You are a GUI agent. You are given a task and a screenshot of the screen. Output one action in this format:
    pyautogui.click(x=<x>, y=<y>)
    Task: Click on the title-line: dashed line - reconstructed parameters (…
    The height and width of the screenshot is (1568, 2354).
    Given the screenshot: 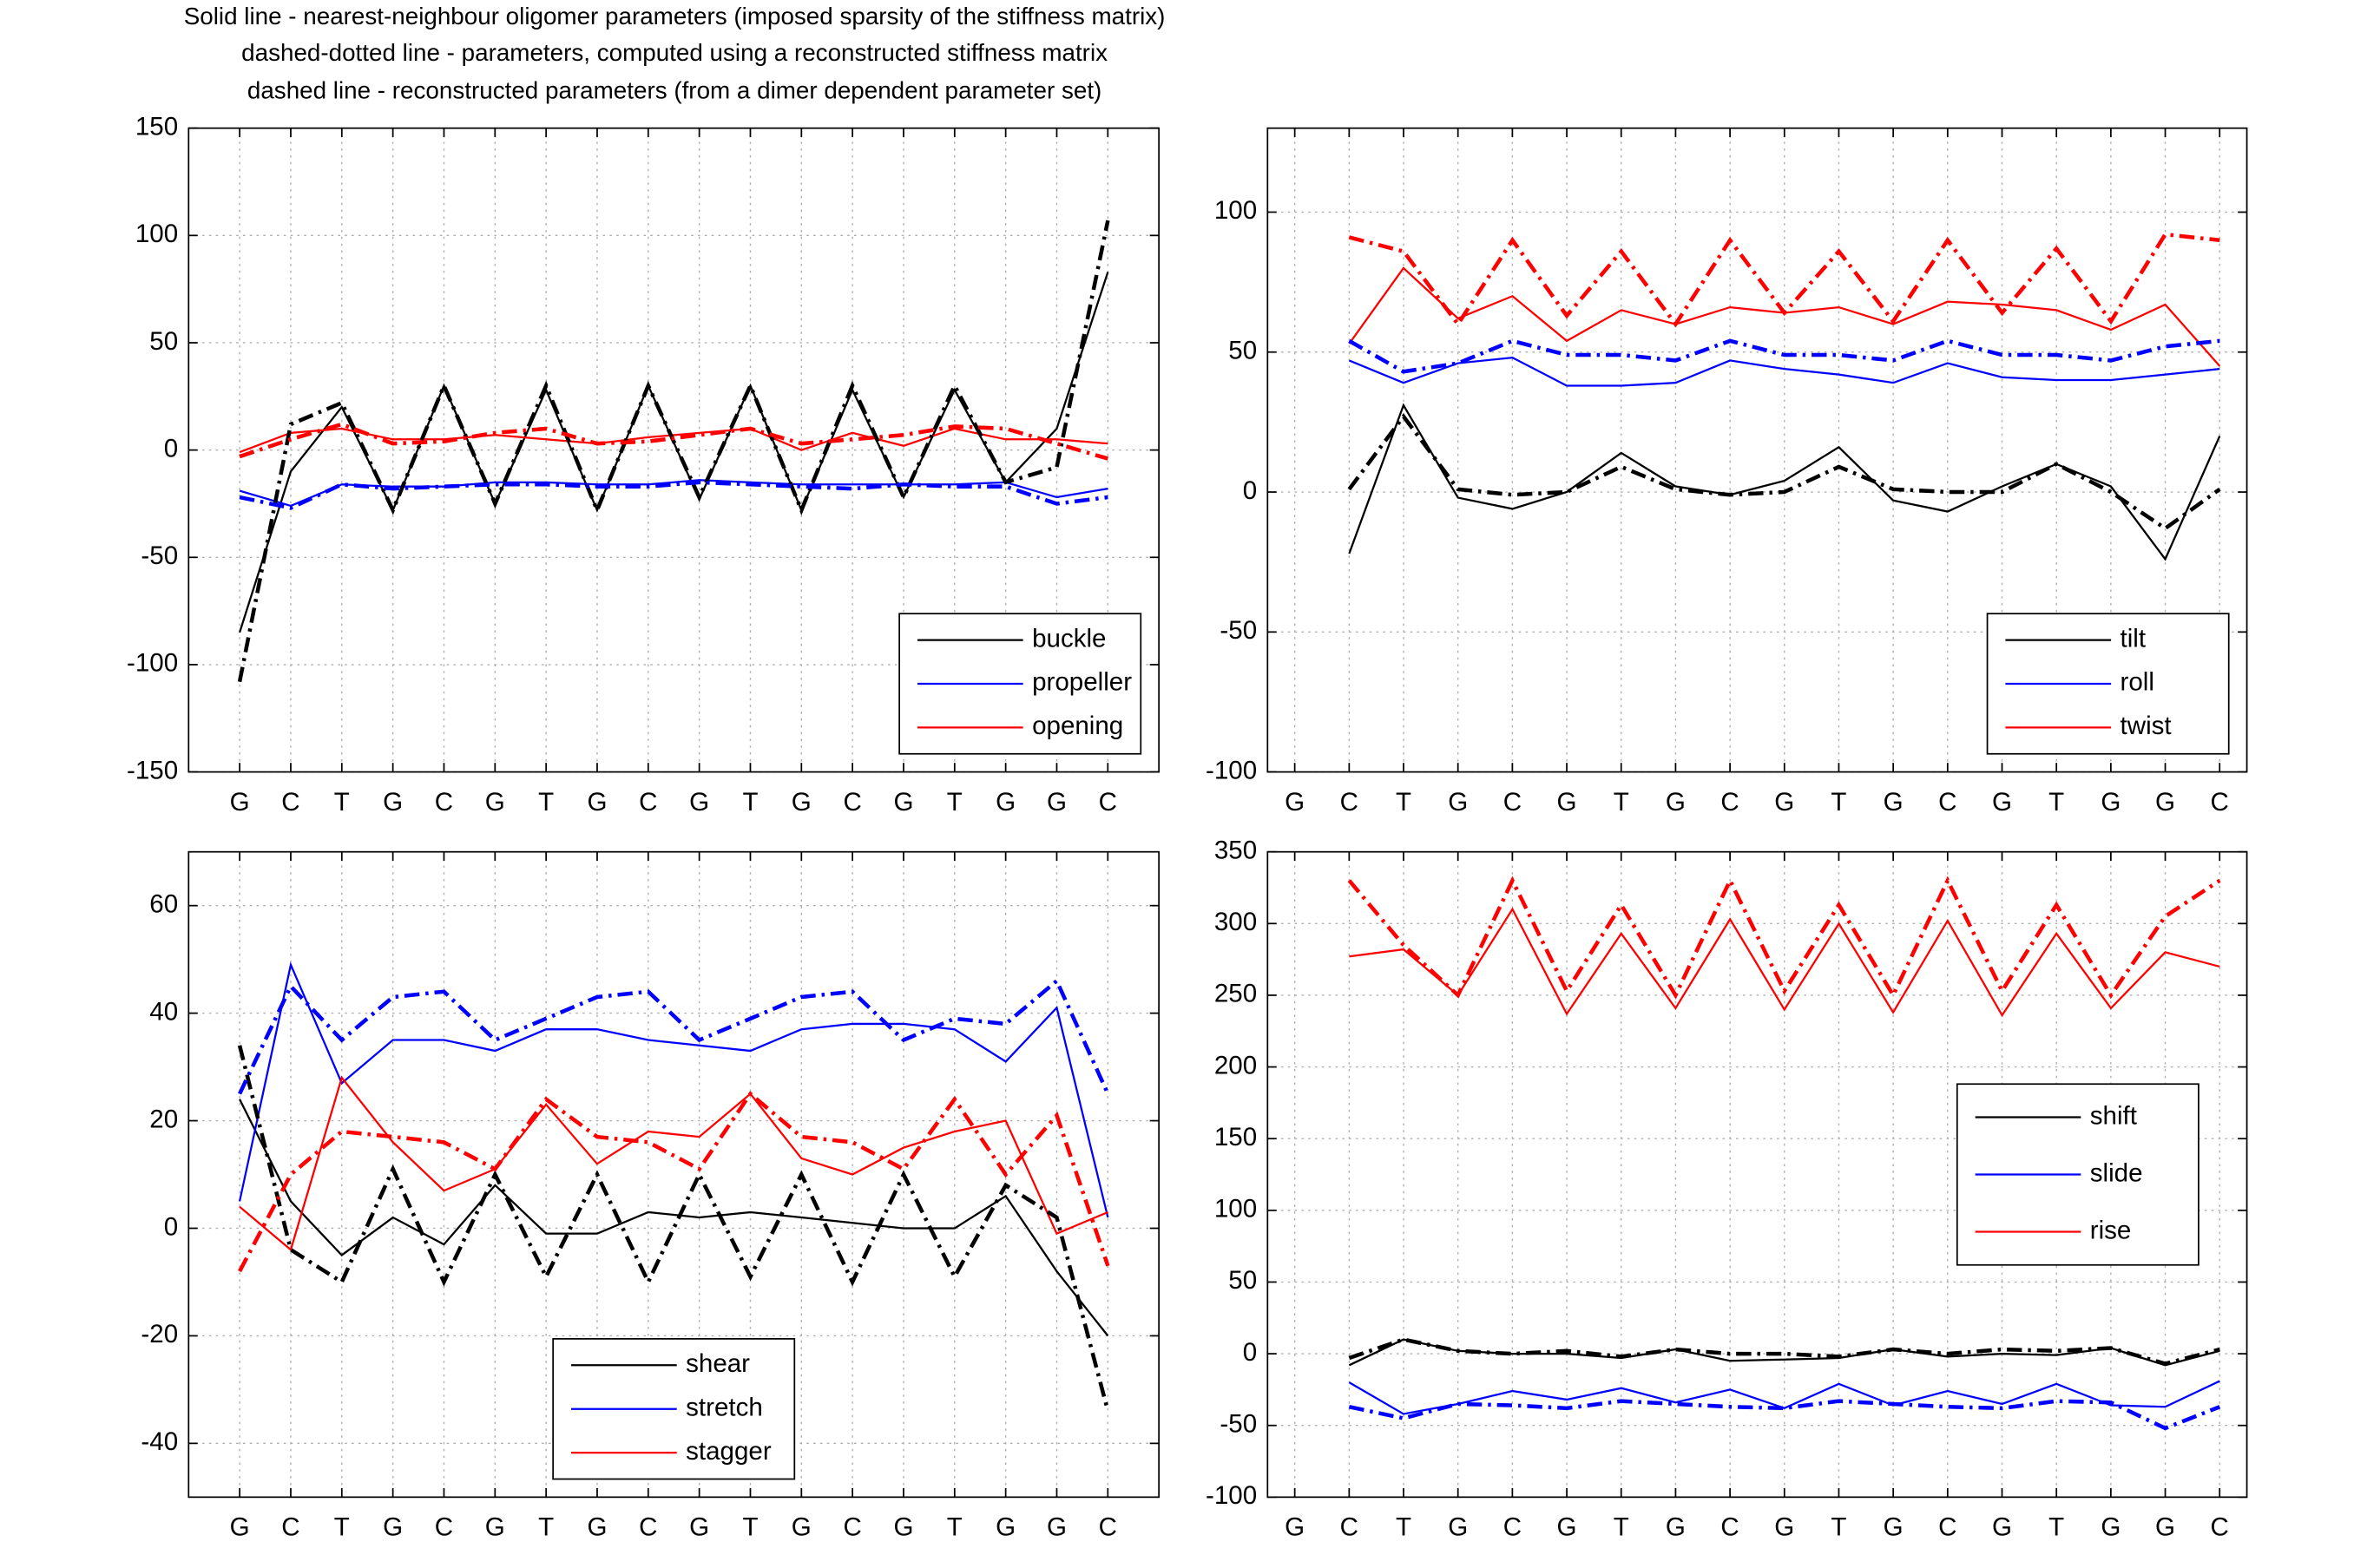 What is the action you would take?
    pyautogui.click(x=674, y=89)
    